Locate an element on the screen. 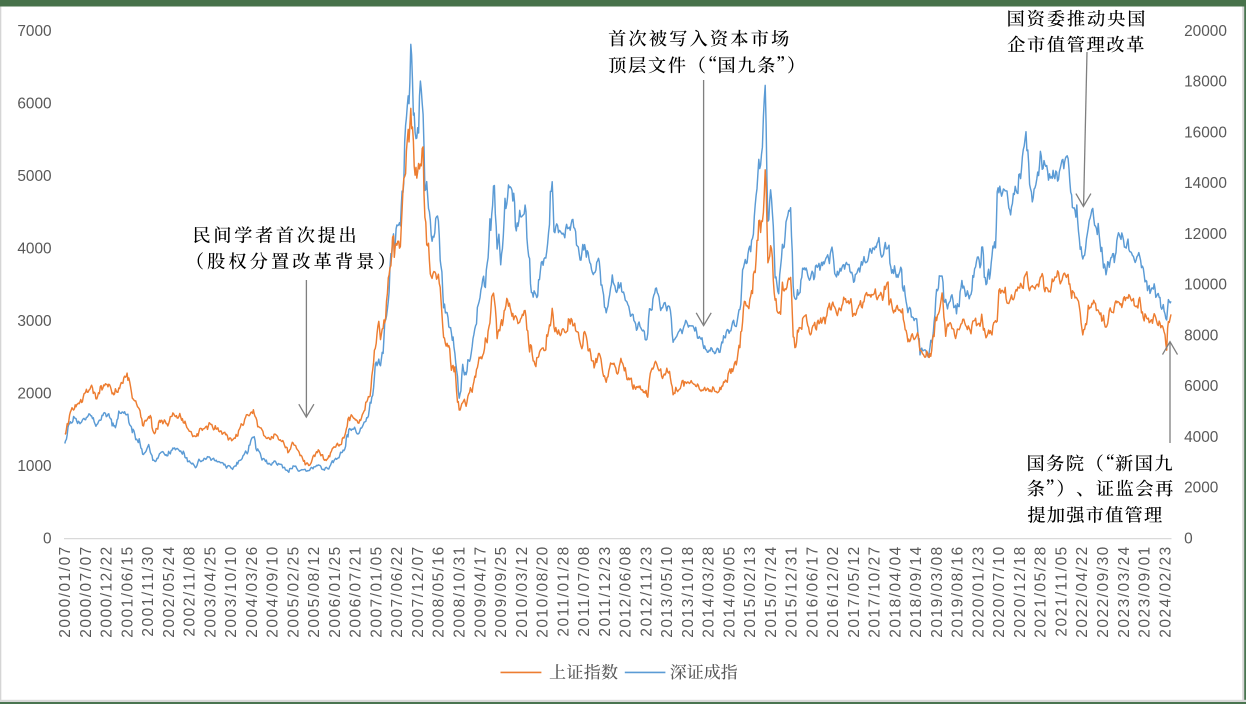  svg-text: 2007/12/07 is located at coordinates (418, 591).